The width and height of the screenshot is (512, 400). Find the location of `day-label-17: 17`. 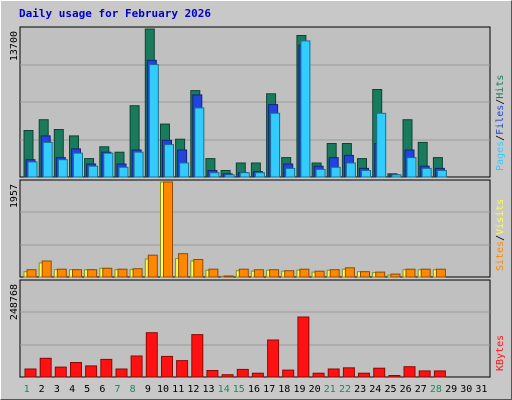

day-label-17: 17 is located at coordinates (269, 389).